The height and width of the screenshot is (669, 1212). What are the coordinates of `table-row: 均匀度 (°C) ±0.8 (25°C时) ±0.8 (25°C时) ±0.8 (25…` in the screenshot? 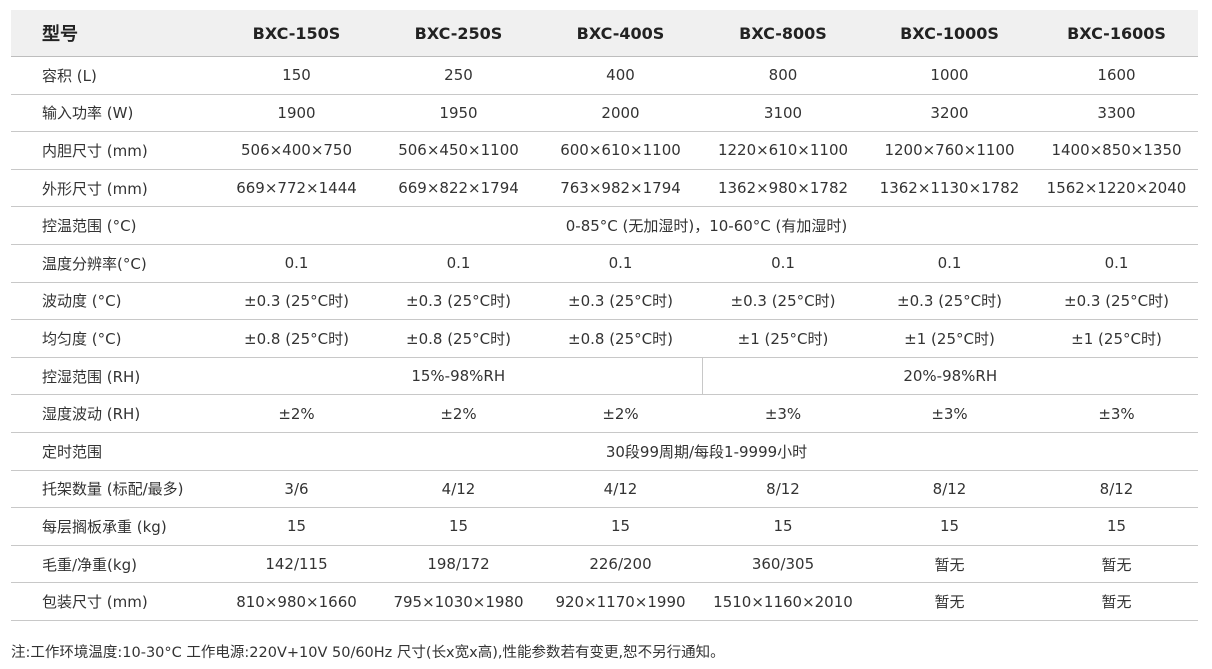 It's located at (604, 338).